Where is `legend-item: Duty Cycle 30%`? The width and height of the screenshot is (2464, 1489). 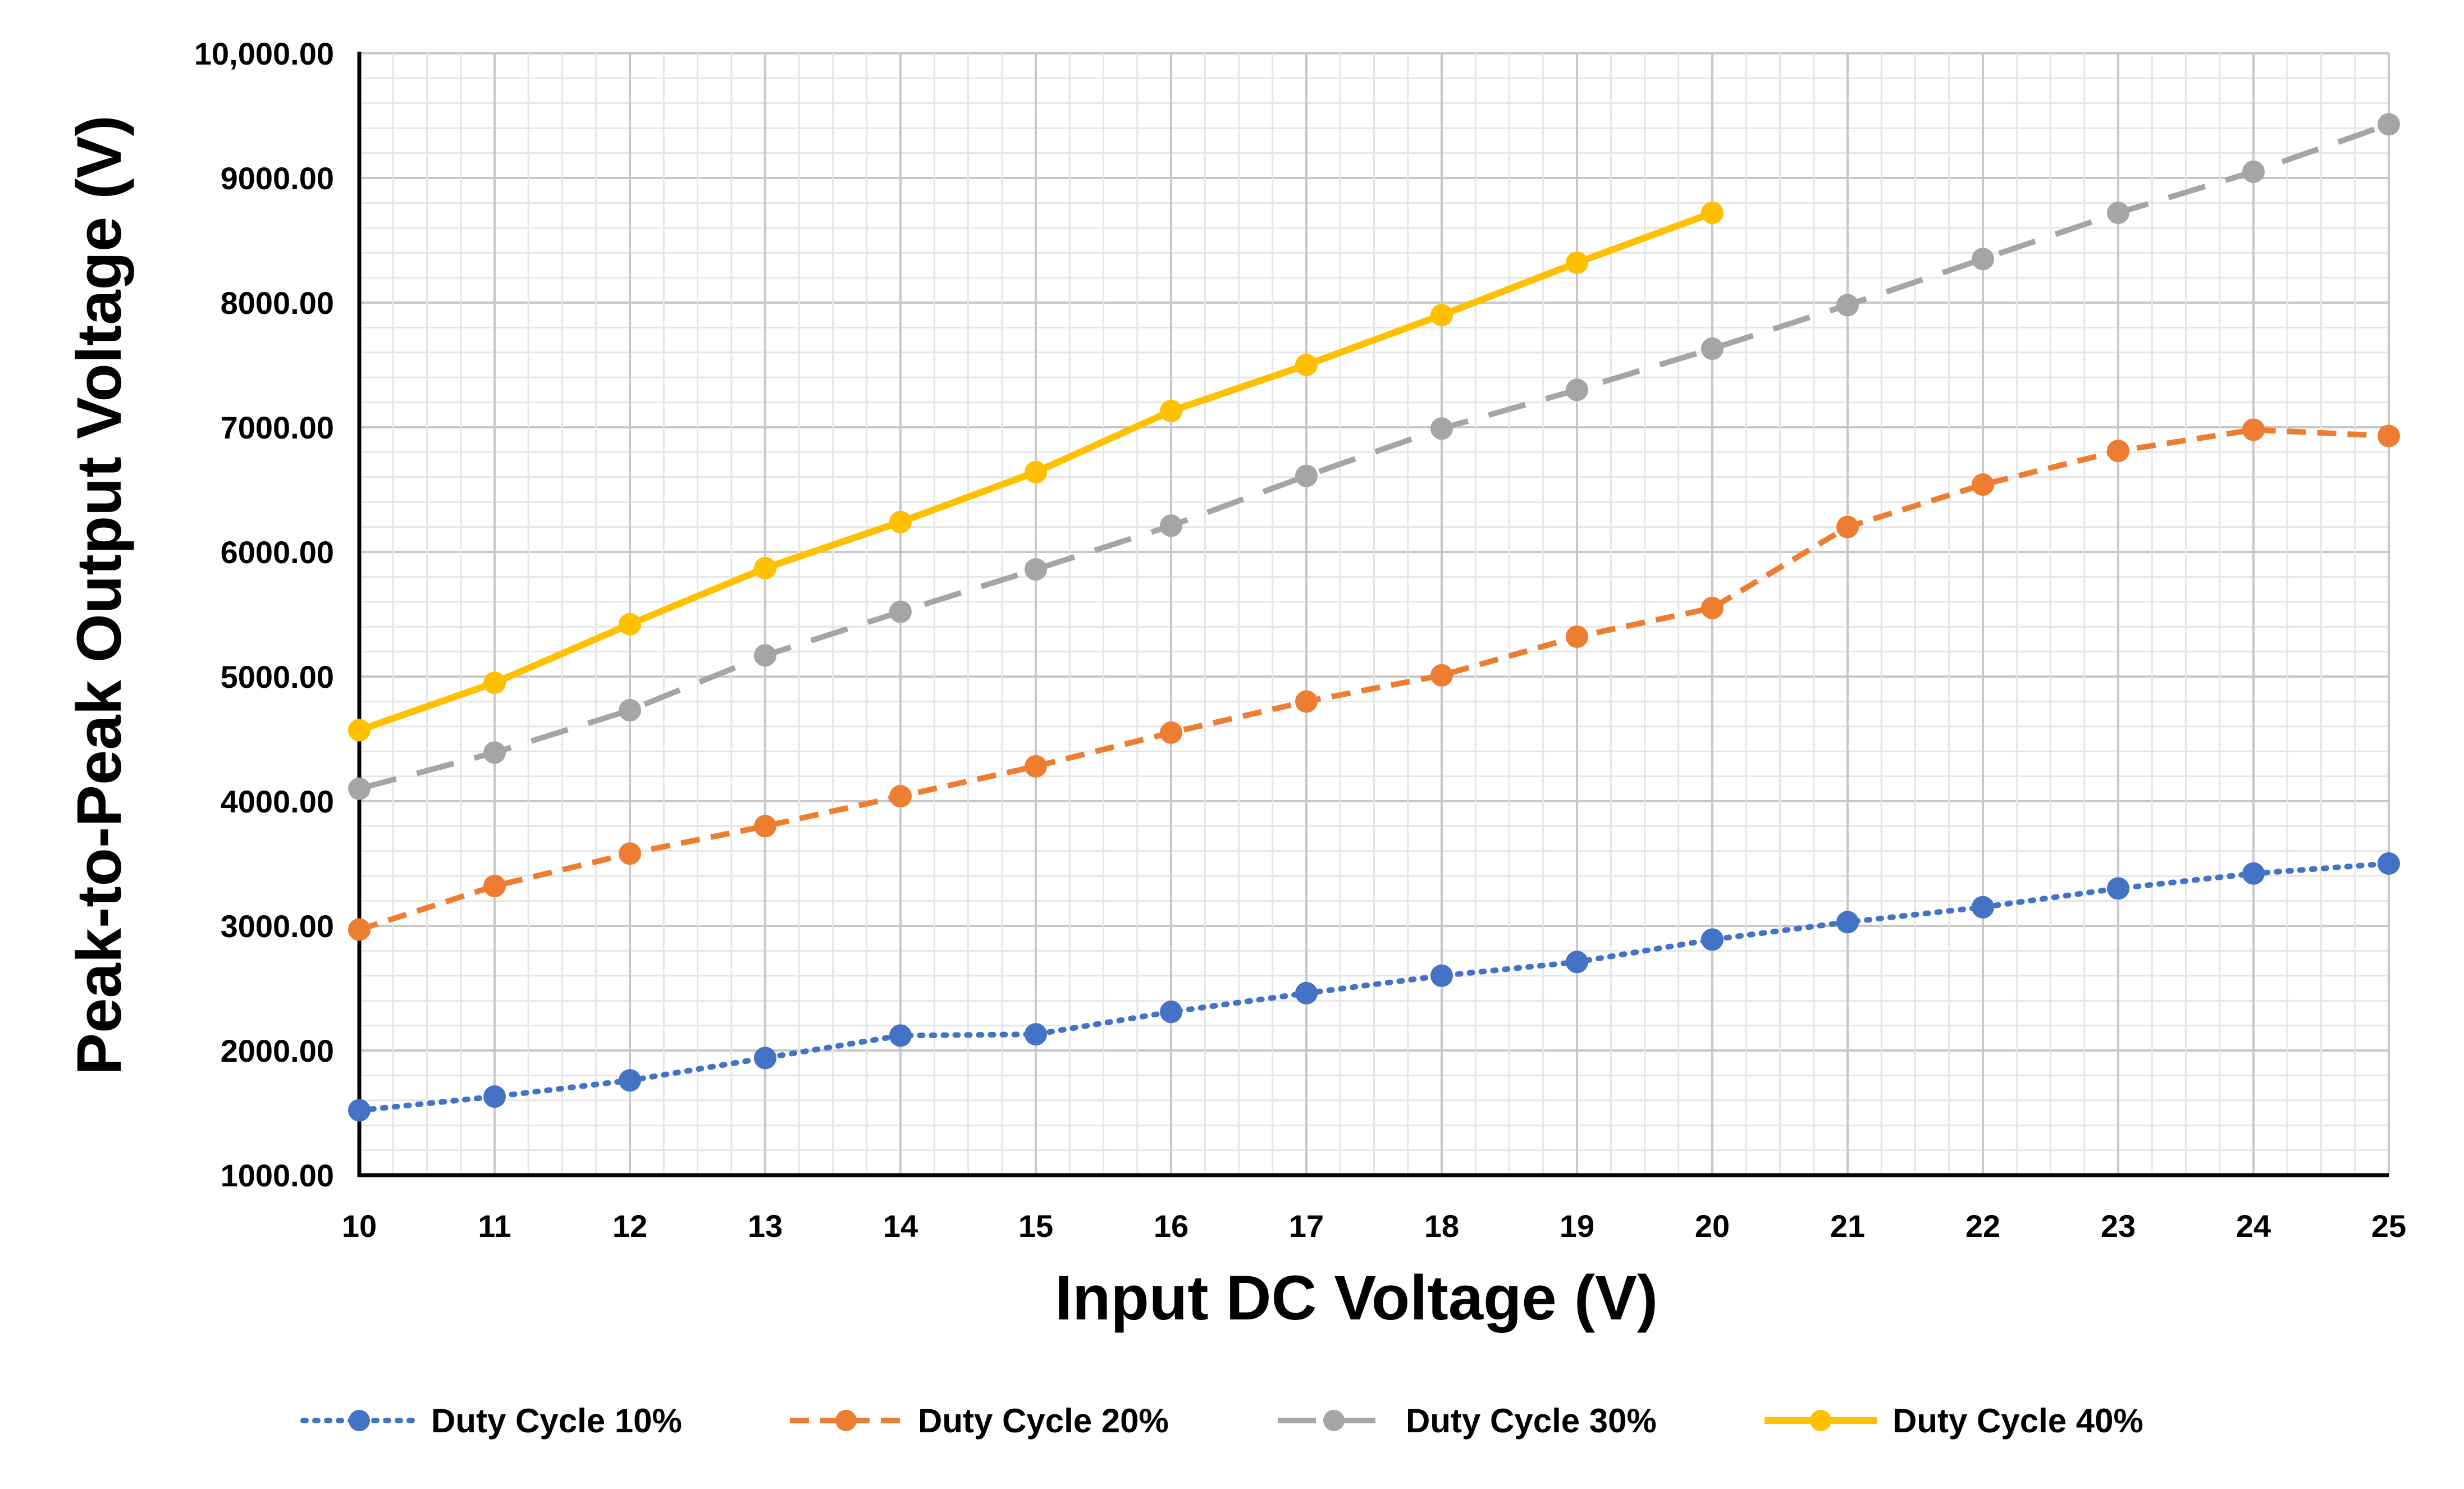
legend-item: Duty Cycle 30% is located at coordinates (1467, 1421).